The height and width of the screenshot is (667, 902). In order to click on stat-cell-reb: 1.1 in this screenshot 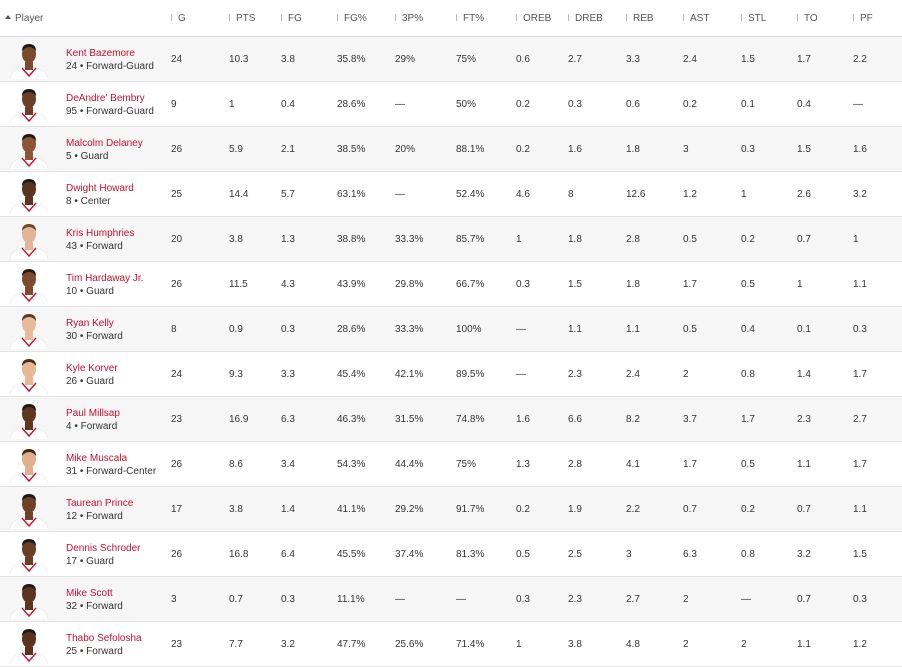, I will do `click(633, 329)`.